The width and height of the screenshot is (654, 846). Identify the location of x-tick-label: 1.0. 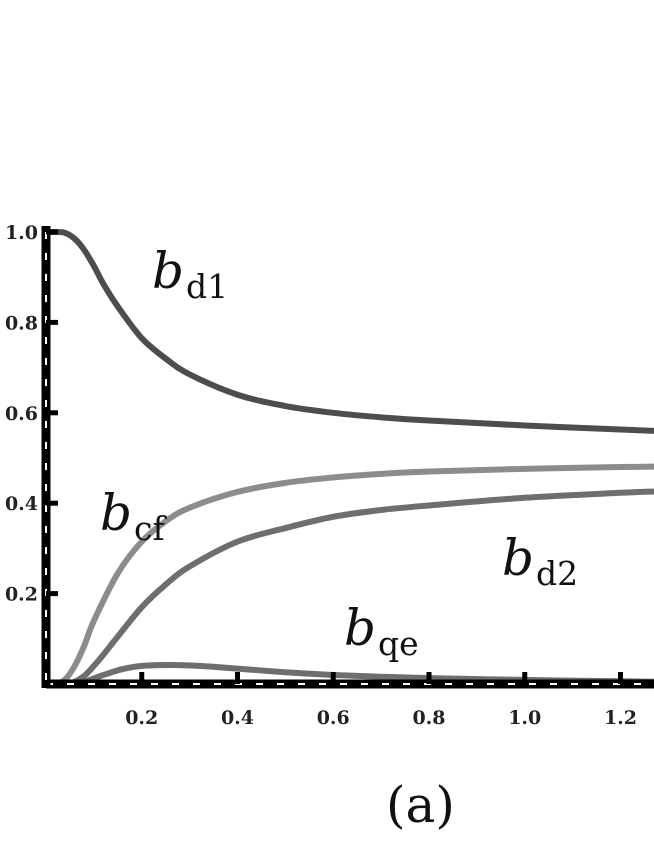
(524, 718).